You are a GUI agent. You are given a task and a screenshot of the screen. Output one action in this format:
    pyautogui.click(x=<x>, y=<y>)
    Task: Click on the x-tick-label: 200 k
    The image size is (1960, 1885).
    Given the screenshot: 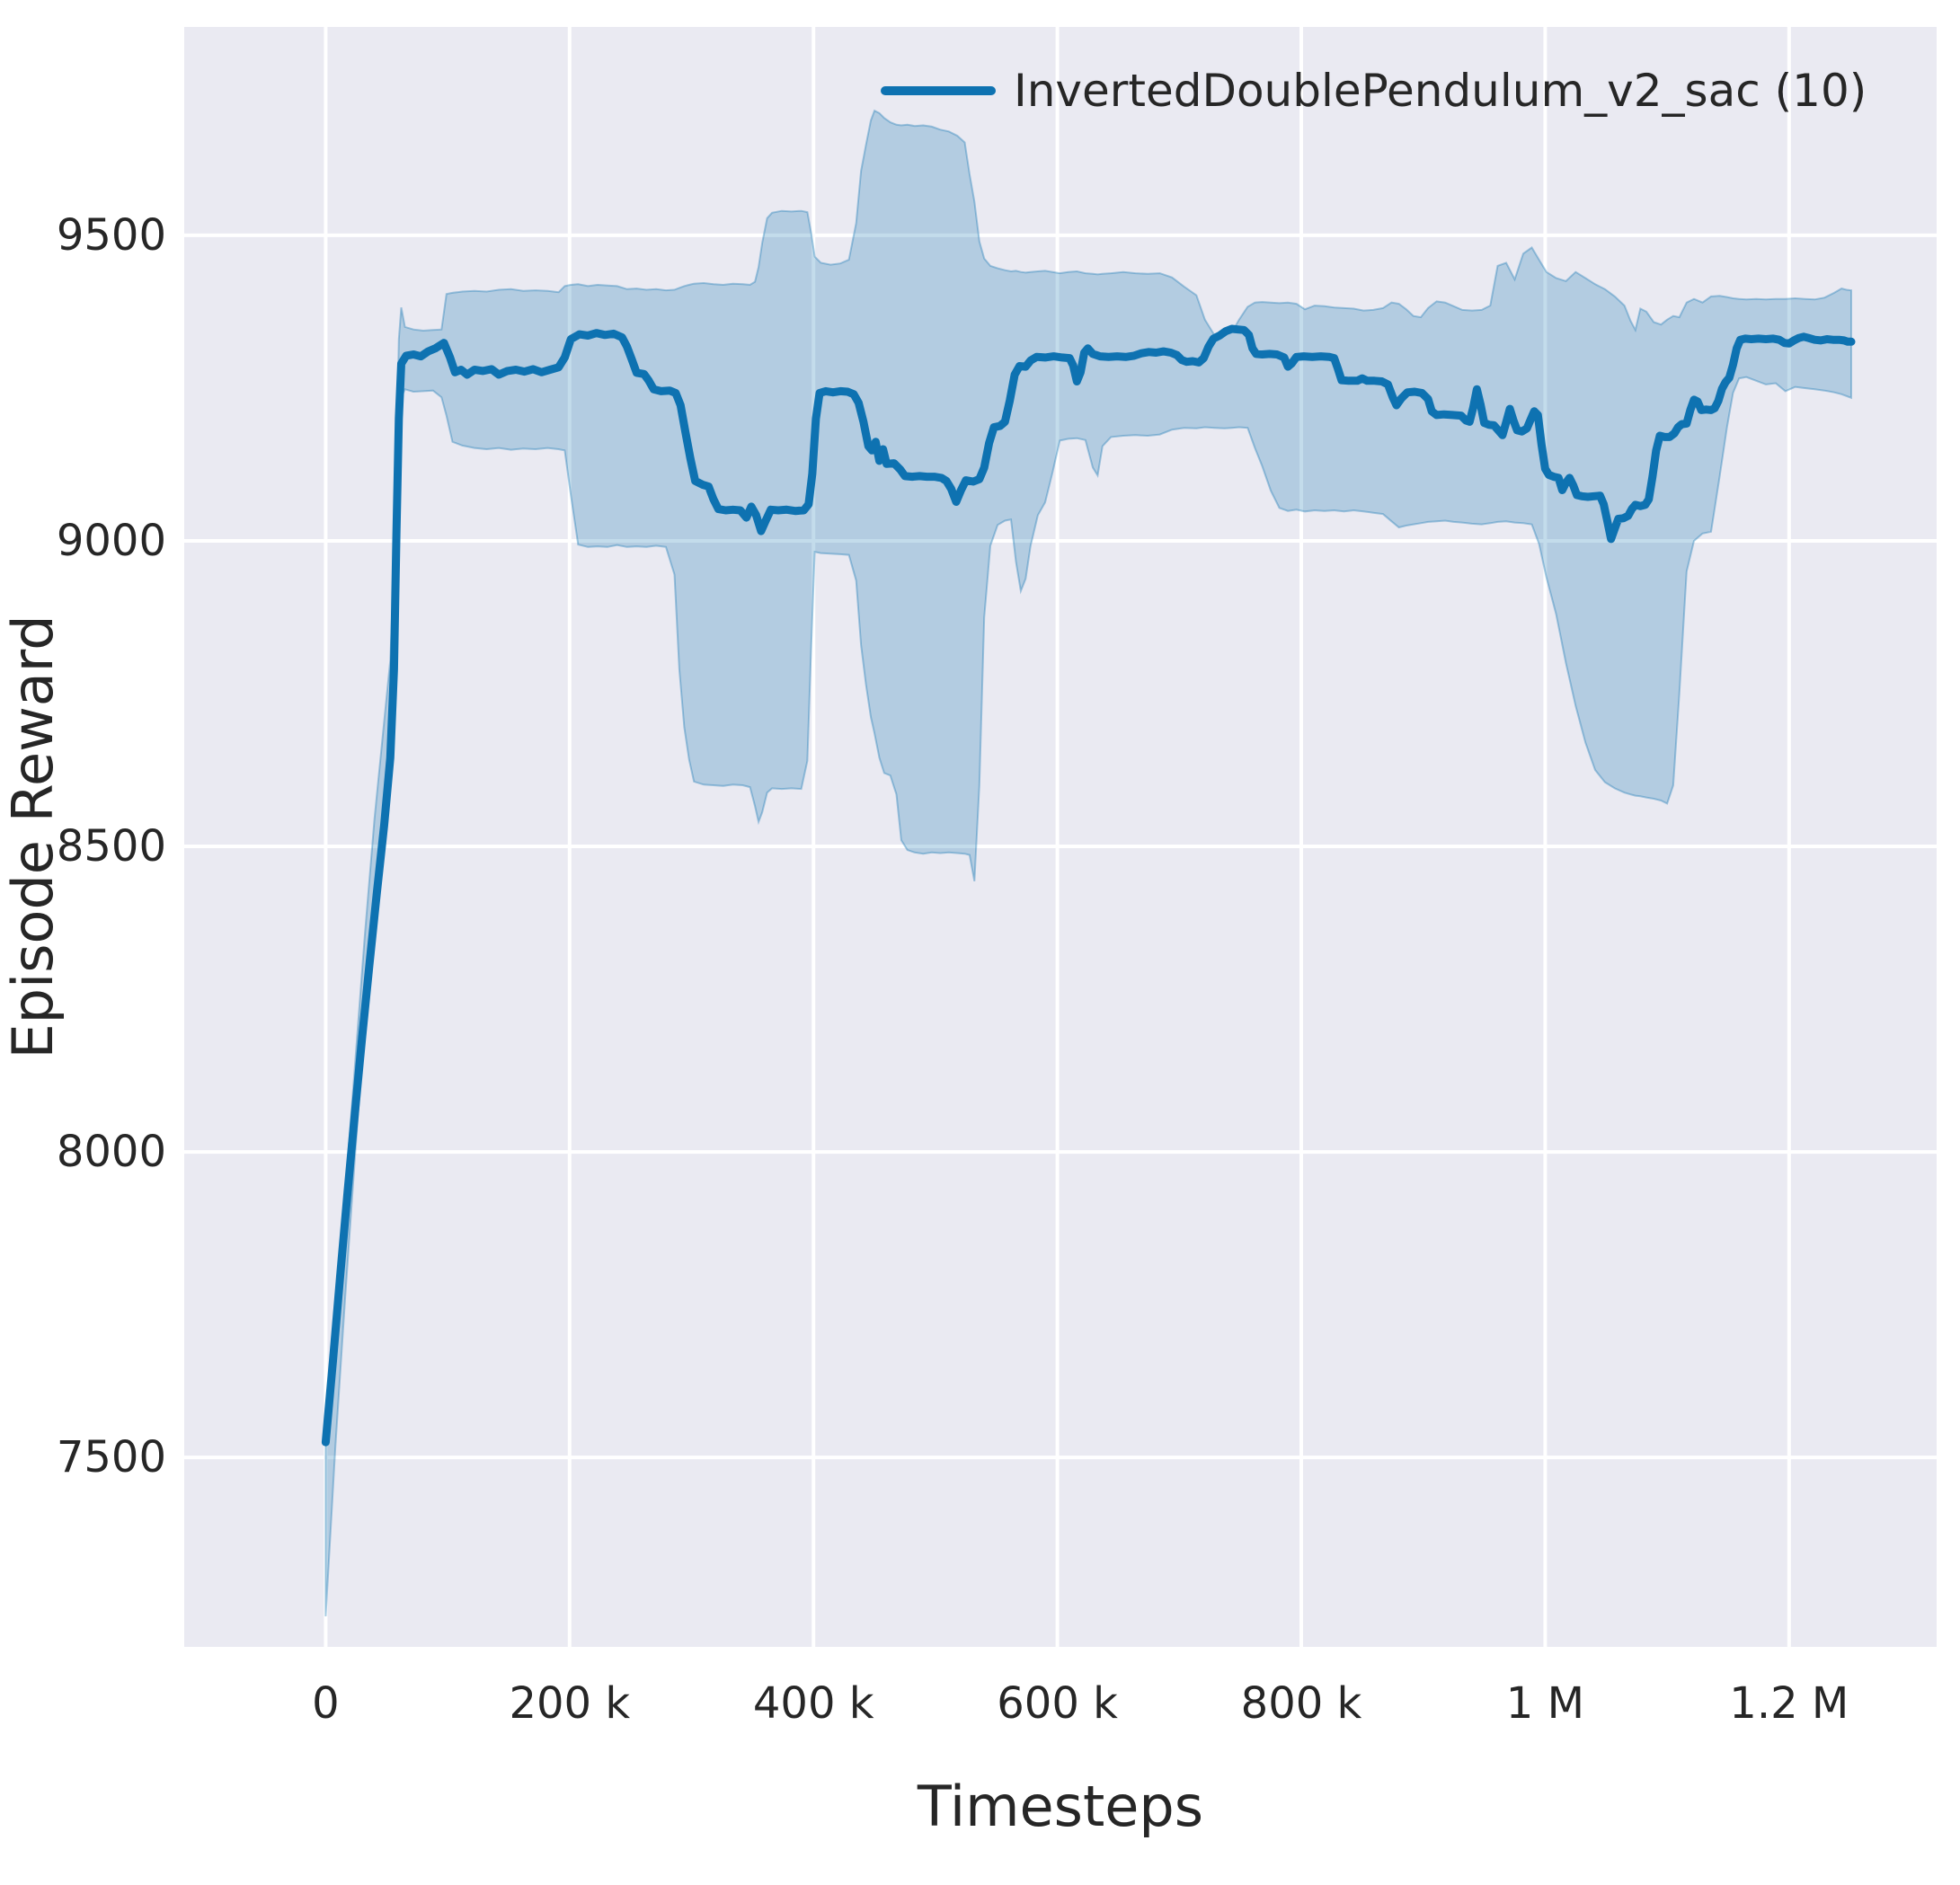 What is the action you would take?
    pyautogui.click(x=570, y=1703)
    